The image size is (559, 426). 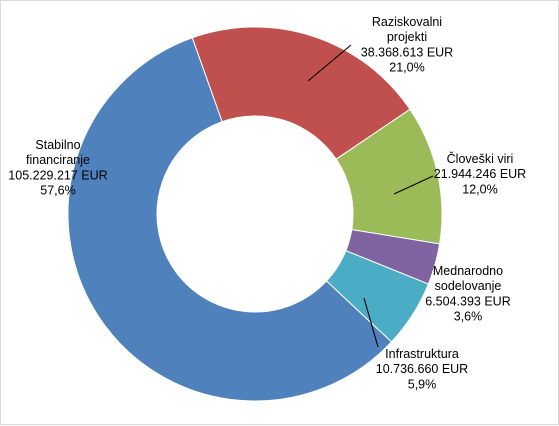 What do you see at coordinates (407, 45) in the screenshot?
I see `data-label: Raziskovalni projekti 38.368.613 EUR 21,0%` at bounding box center [407, 45].